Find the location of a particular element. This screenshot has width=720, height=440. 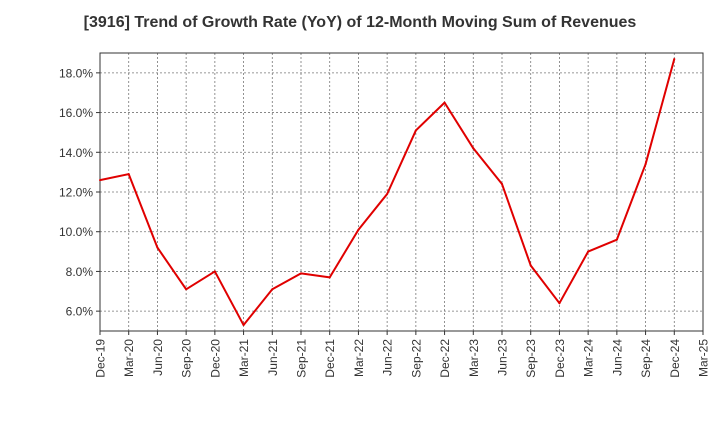

x-tick-label: Dec-22 is located at coordinates (445, 358).